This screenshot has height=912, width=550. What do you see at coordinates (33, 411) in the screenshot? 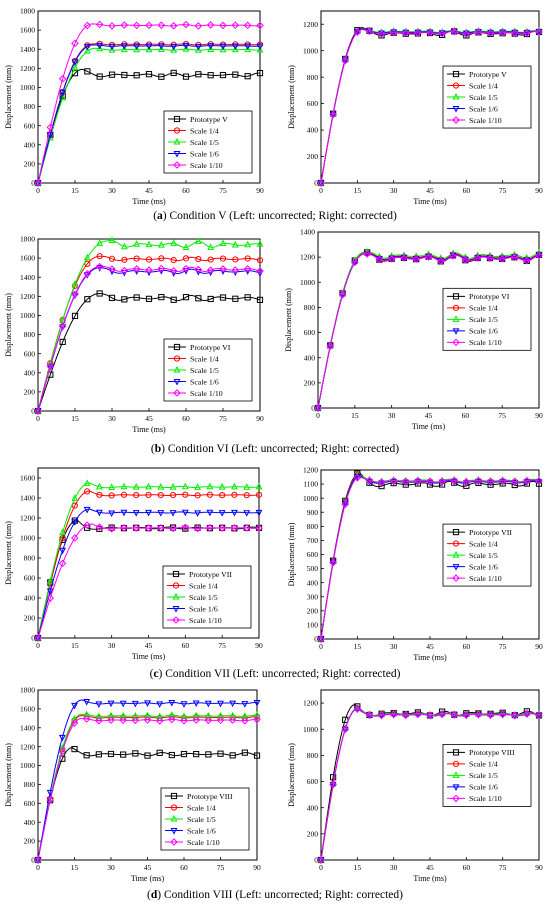
I see `y-tick-label: 0` at bounding box center [33, 411].